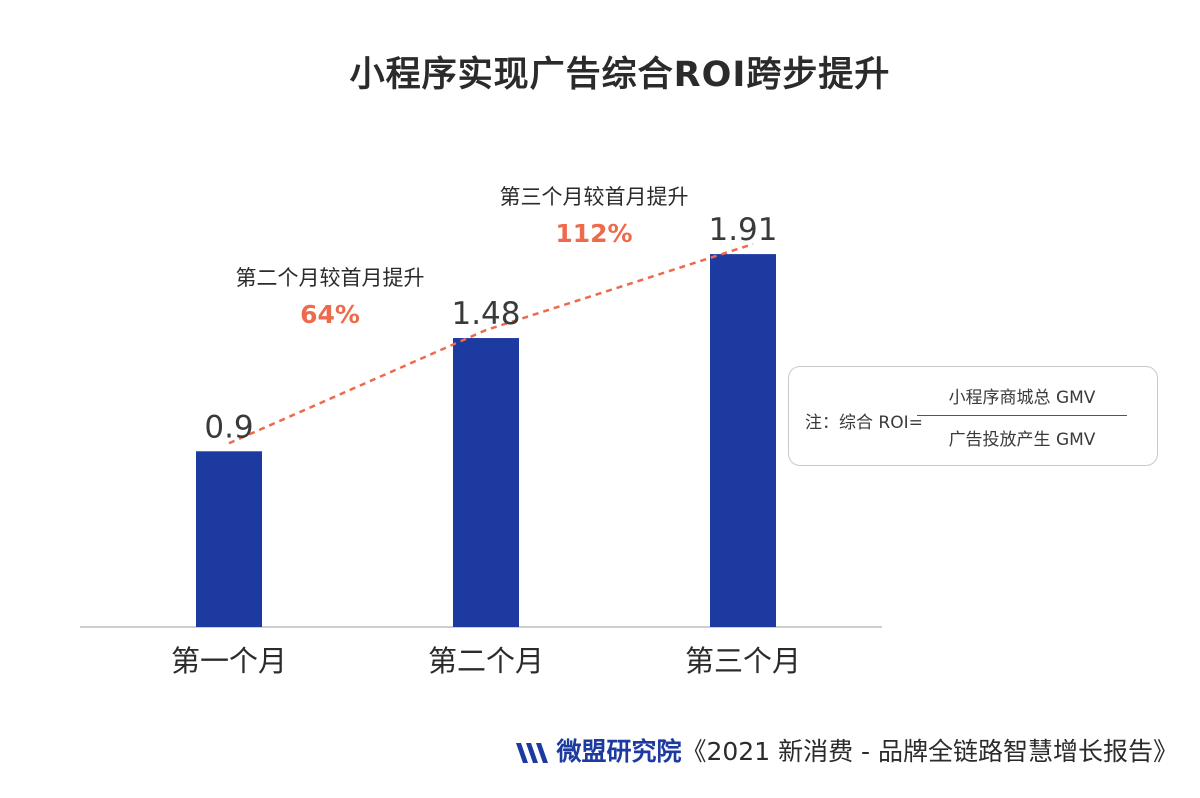 Image resolution: width=1200 pixels, height=798 pixels. What do you see at coordinates (620, 75) in the screenshot?
I see `chart-title: 小程序实现广告综合ROI跨步提升` at bounding box center [620, 75].